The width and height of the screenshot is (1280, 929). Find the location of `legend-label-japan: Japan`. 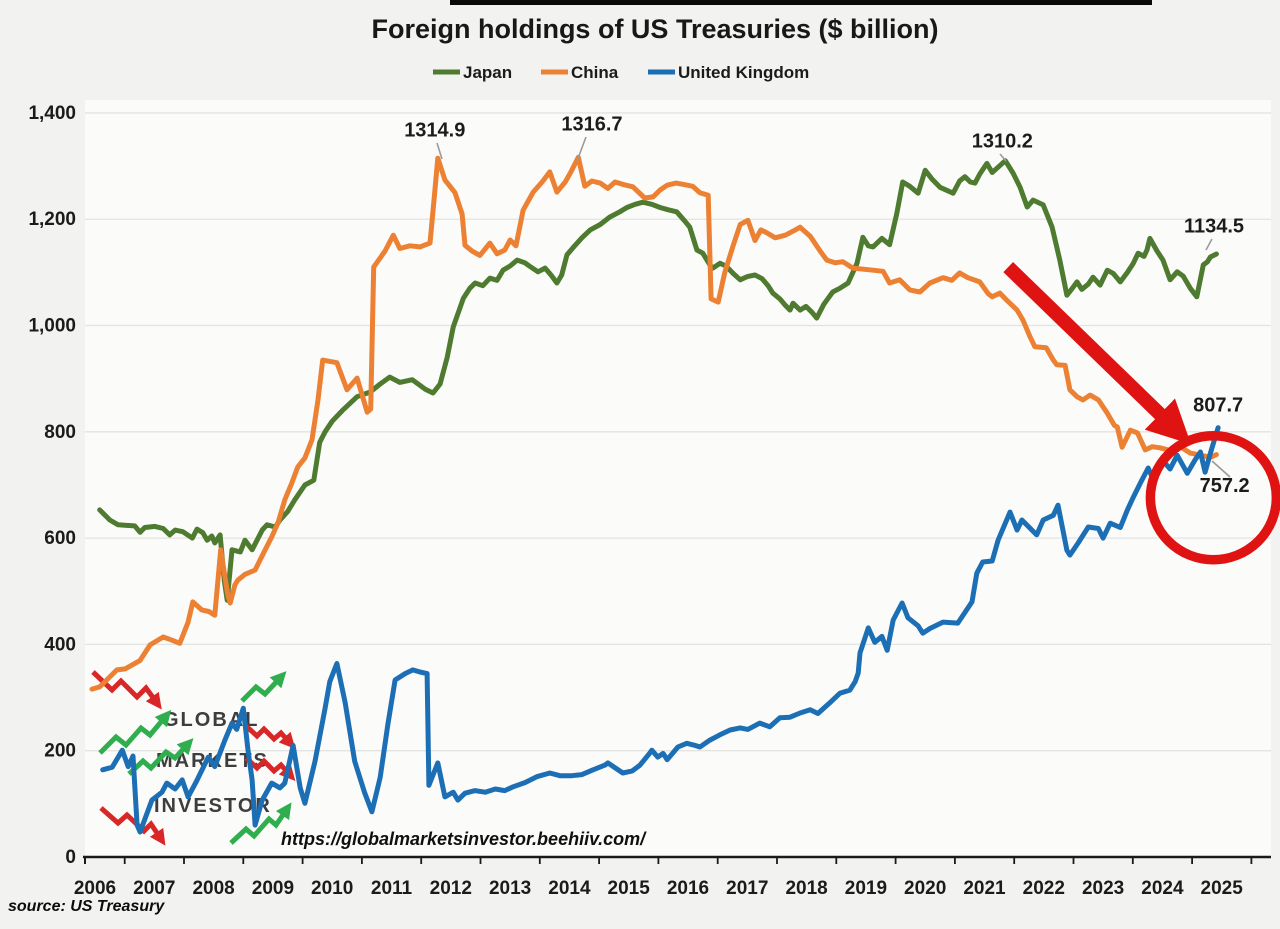

legend-label-japan: Japan is located at coordinates (487, 72).